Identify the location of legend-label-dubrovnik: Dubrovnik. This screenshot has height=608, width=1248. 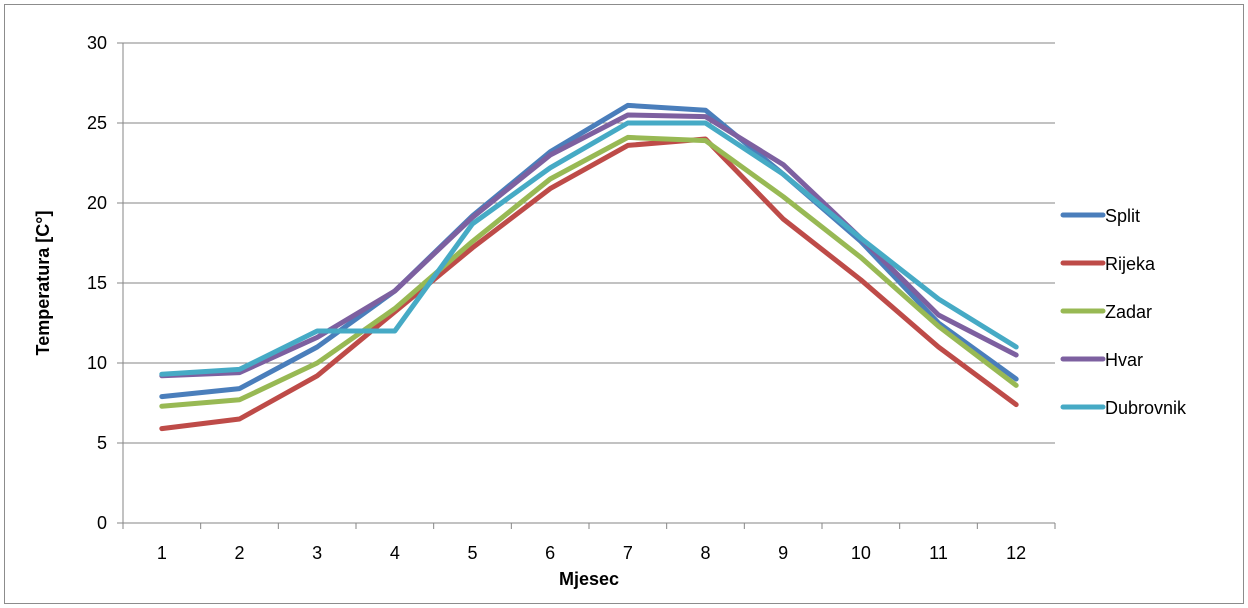
(1146, 408).